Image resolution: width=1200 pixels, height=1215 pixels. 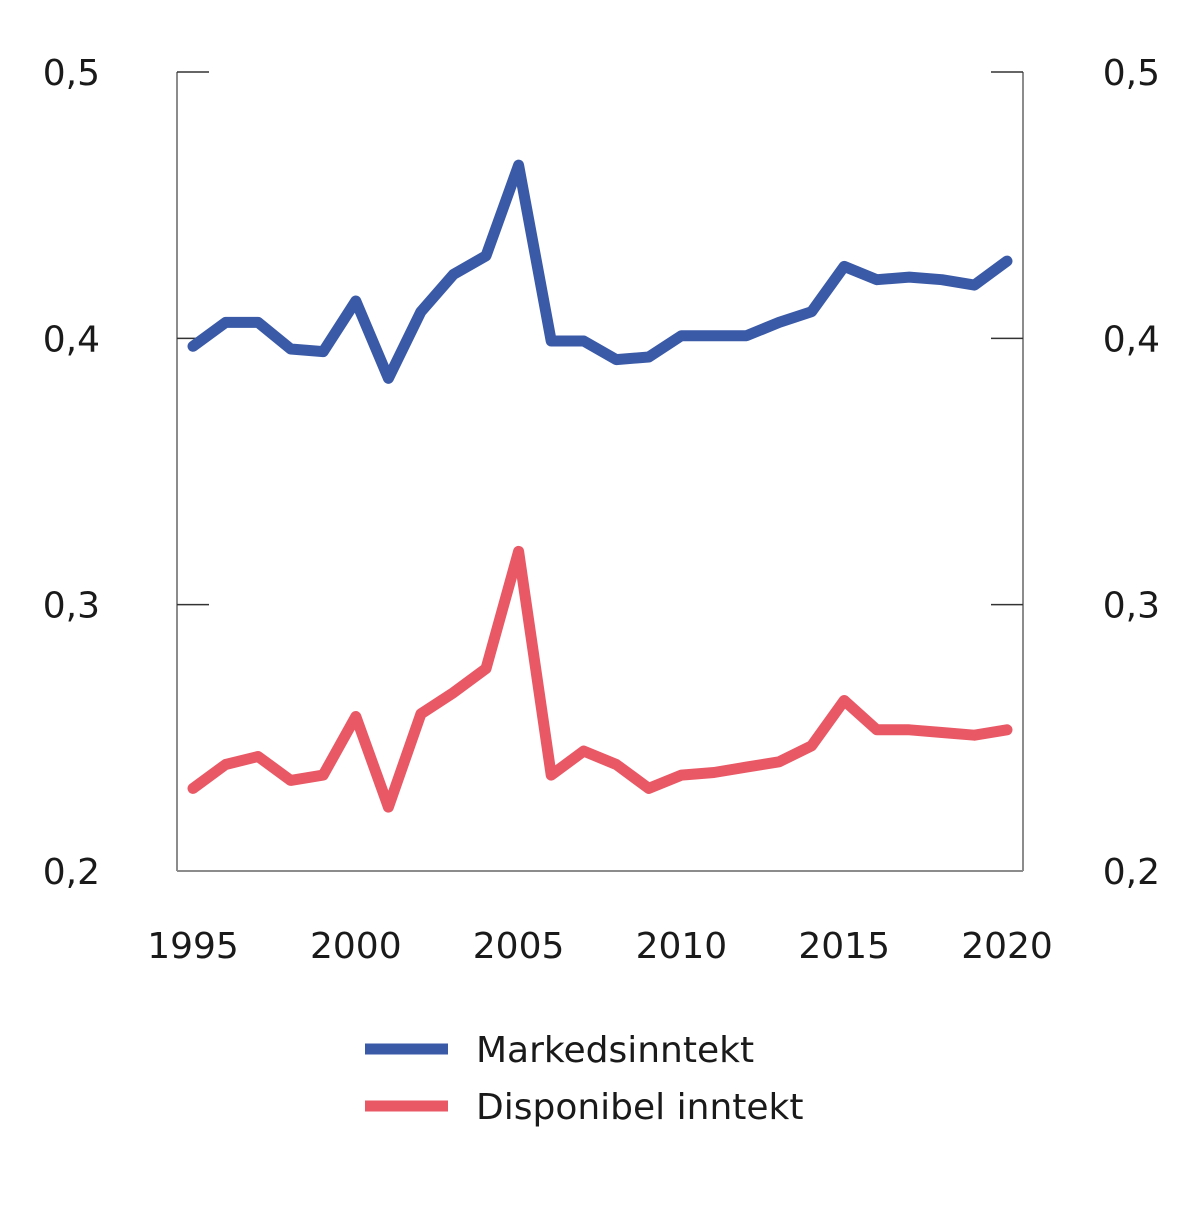 I want to click on legend-label: Markedsinntekt, so click(x=615, y=1050).